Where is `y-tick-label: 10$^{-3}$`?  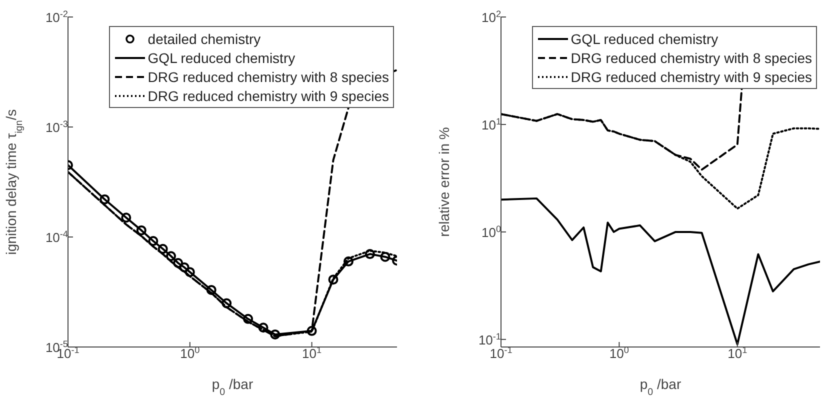
y-tick-label: 10$^{-3}$ is located at coordinates (56, 127).